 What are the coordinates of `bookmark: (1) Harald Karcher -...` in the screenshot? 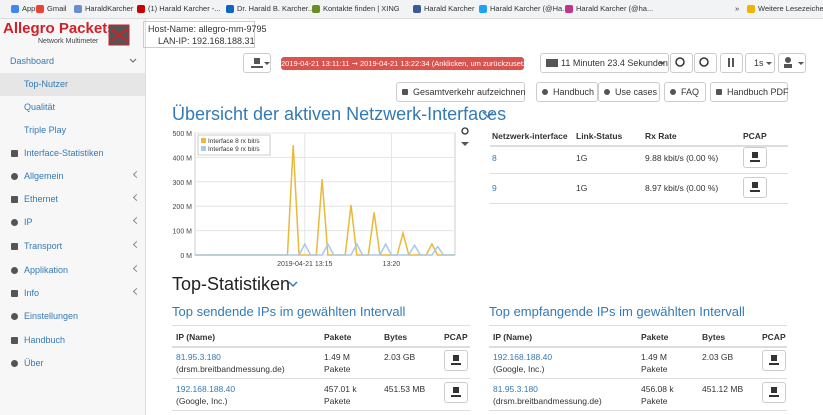 It's located at (184, 8).